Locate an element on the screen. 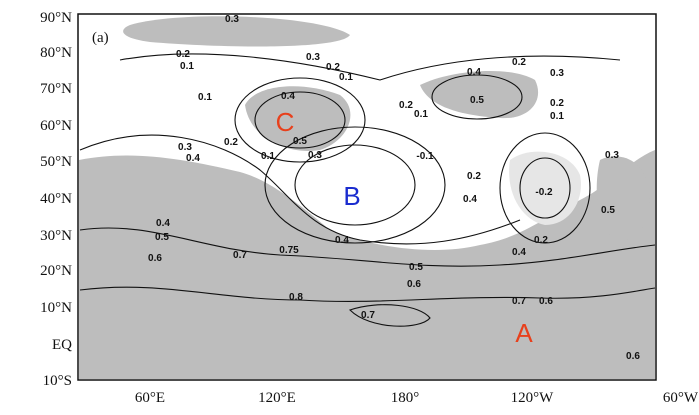 This screenshot has height=415, width=699. lat-label: 20°N is located at coordinates (56, 271).